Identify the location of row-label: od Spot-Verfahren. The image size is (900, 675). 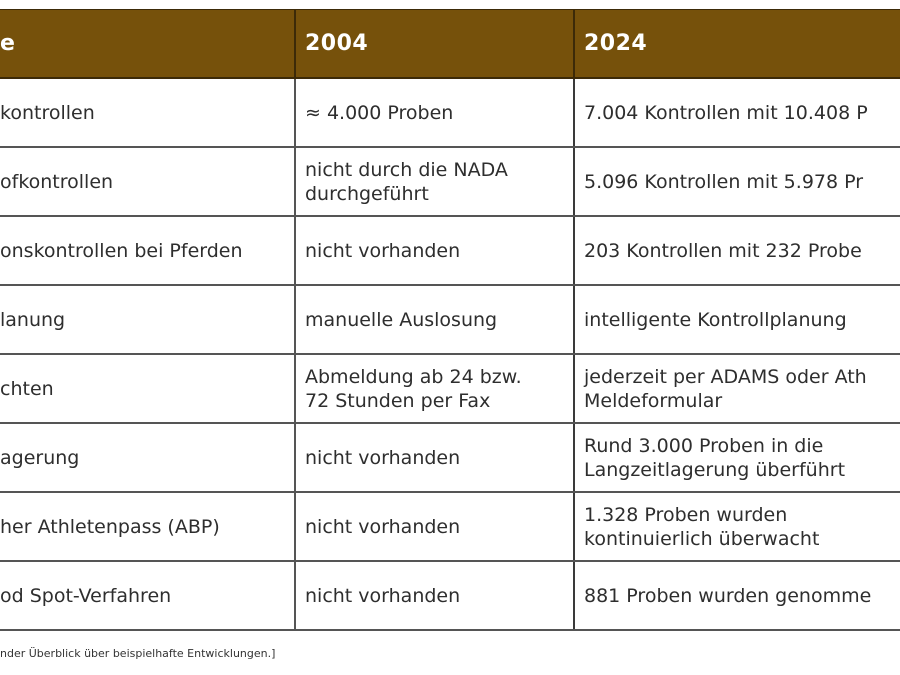
(86, 595).